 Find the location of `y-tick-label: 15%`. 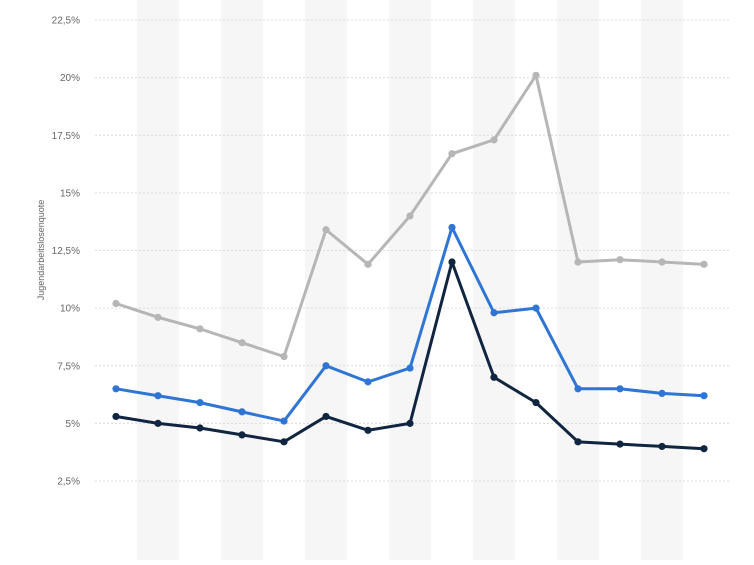

y-tick-label: 15% is located at coordinates (70, 193).